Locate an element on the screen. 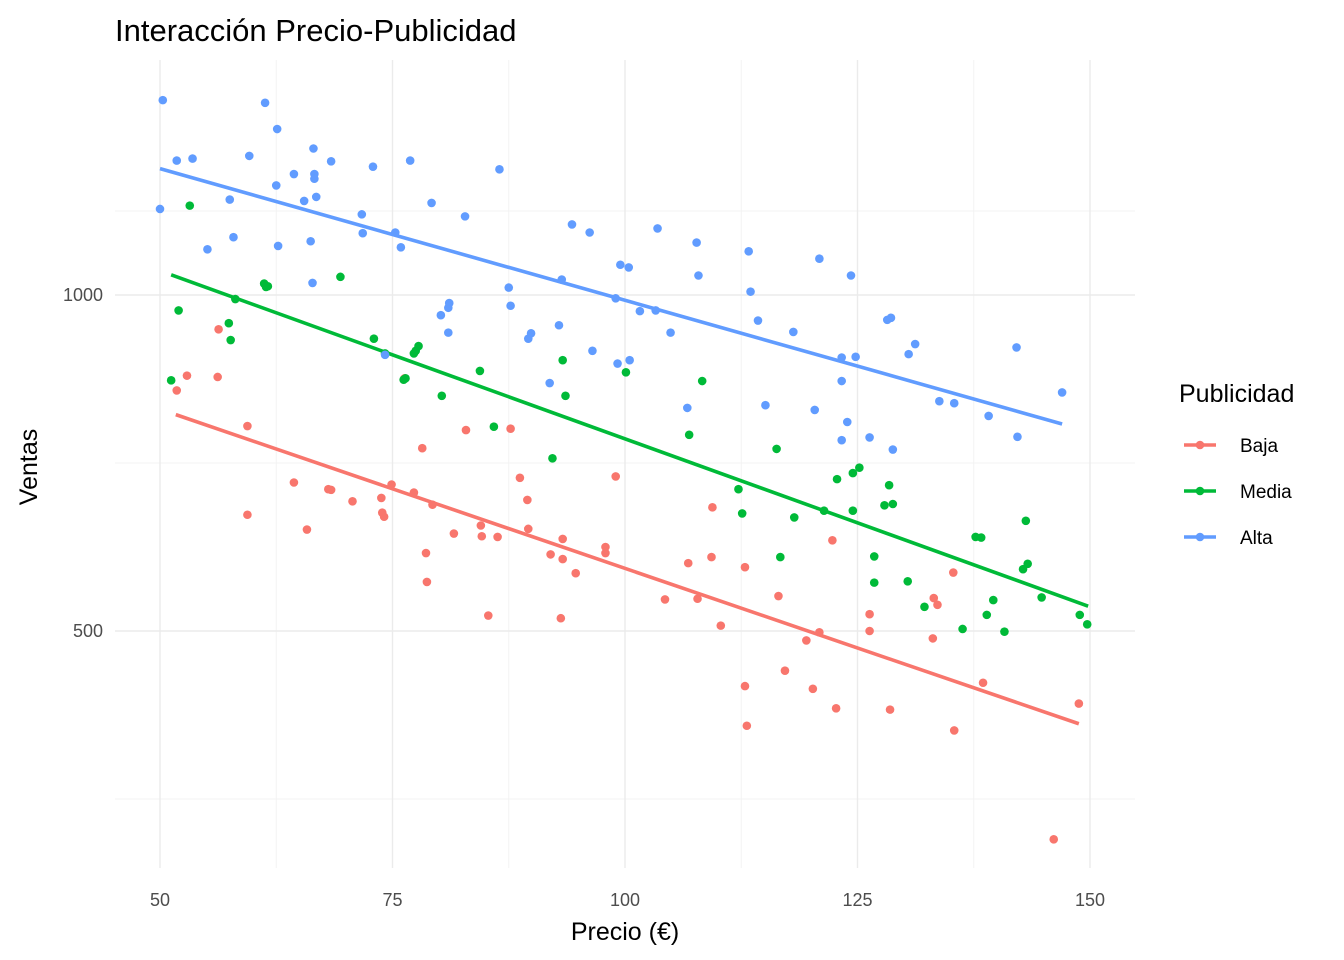 The height and width of the screenshot is (960, 1344). y-axis-title: Ventas is located at coordinates (29, 467).